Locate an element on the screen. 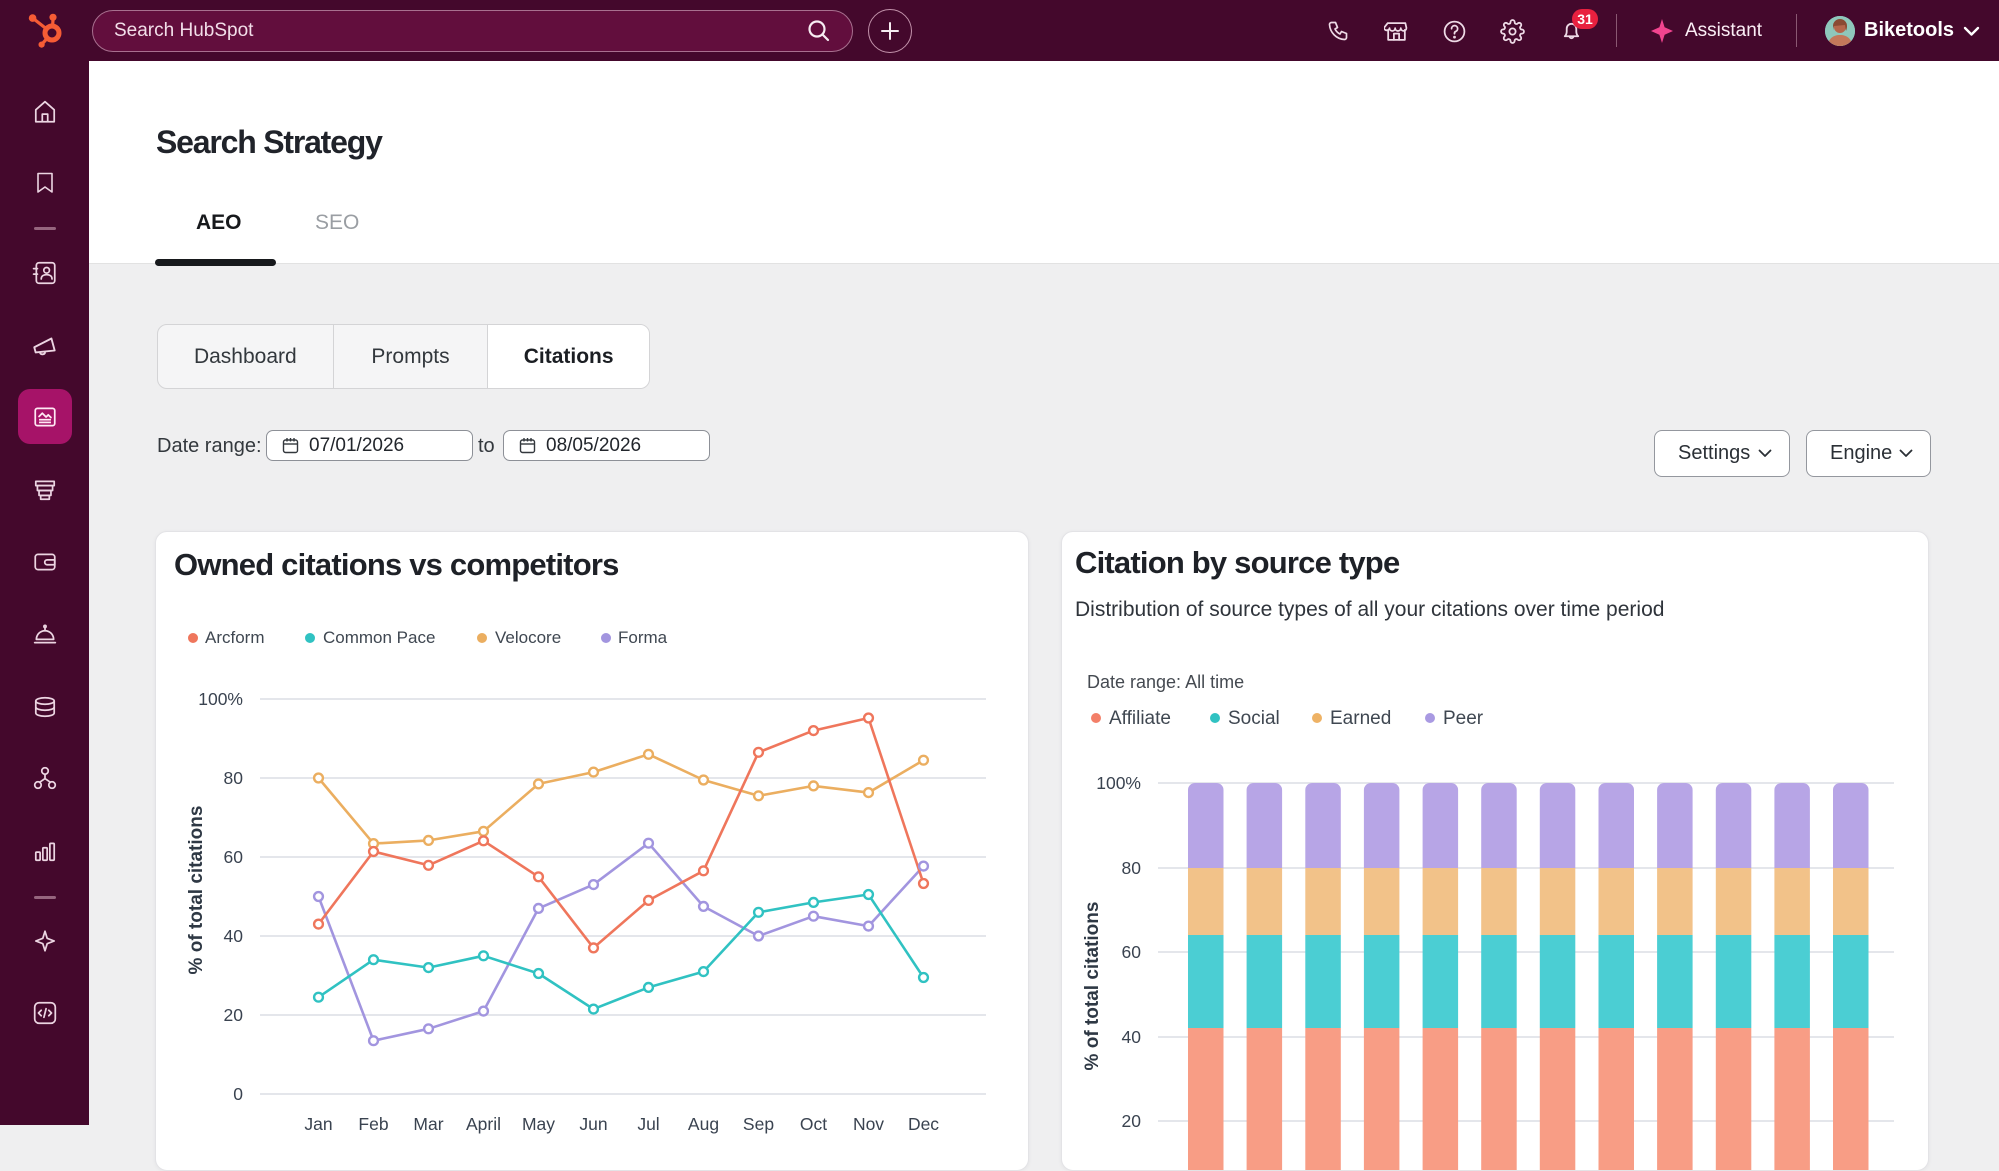 The width and height of the screenshot is (1999, 1171). svg-text: April is located at coordinates (483, 1124).